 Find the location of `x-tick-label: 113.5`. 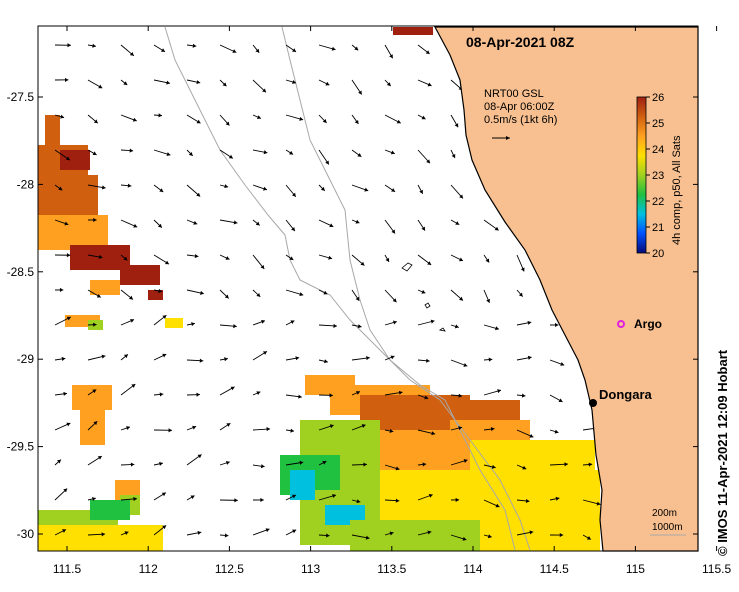

x-tick-label: 113.5 is located at coordinates (391, 569).